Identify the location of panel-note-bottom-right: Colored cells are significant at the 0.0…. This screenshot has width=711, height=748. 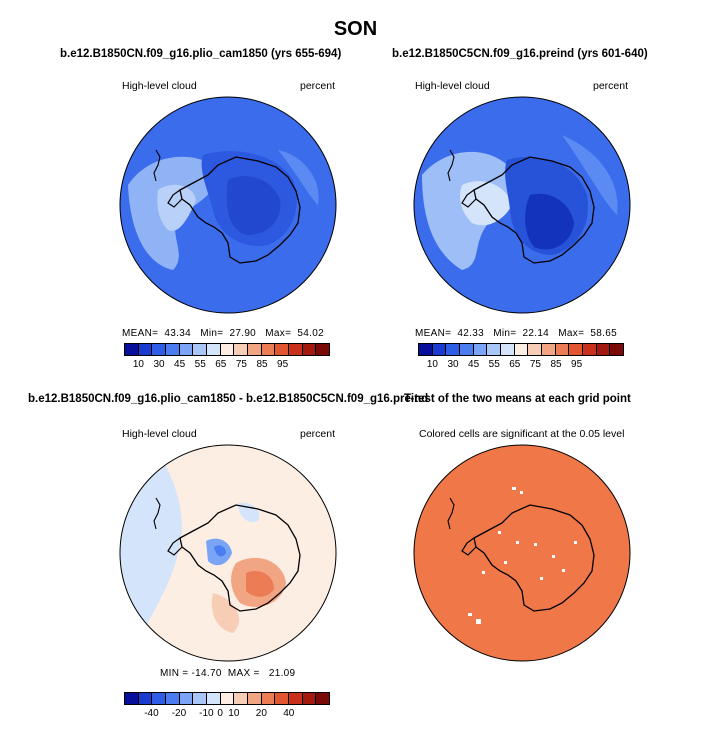
(522, 434).